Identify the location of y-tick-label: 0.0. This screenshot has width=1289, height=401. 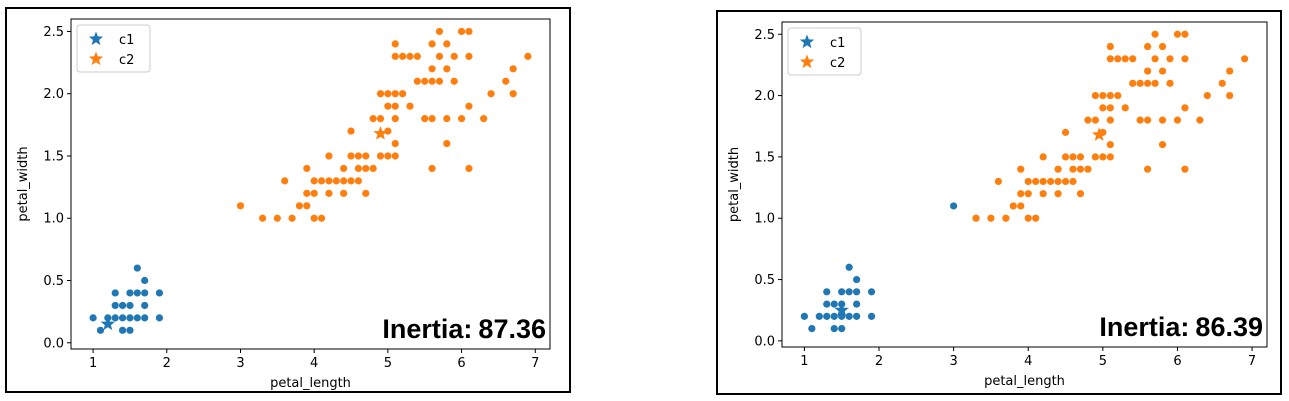
(764, 341).